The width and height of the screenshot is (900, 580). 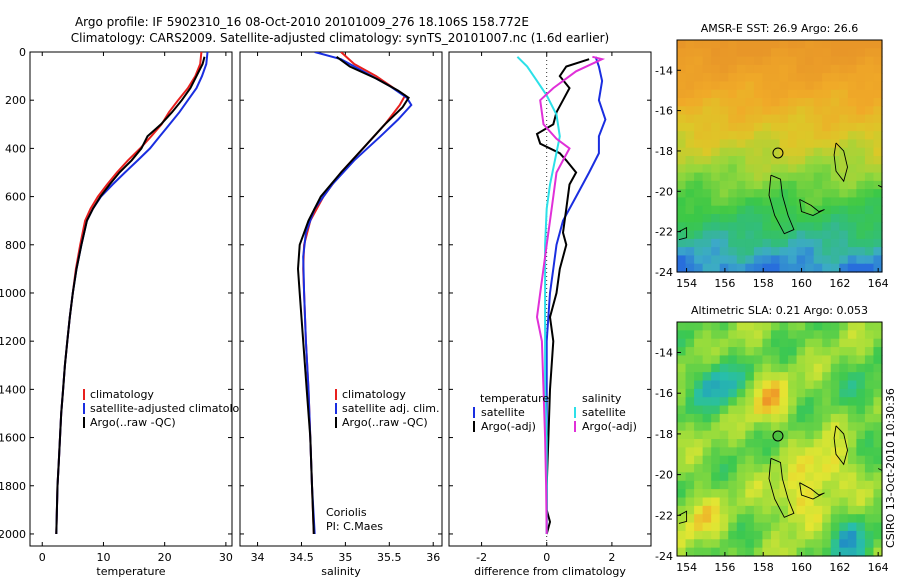 What do you see at coordinates (354, 526) in the screenshot?
I see `annotation-text: PI: C.Maes` at bounding box center [354, 526].